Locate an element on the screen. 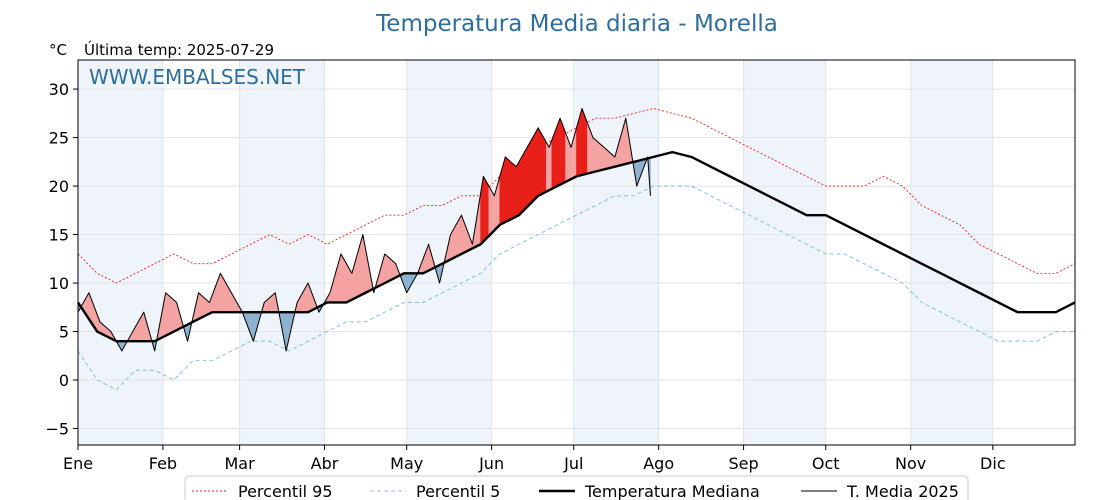 The image size is (1120, 500). y-tick-label: 0 is located at coordinates (64, 380).